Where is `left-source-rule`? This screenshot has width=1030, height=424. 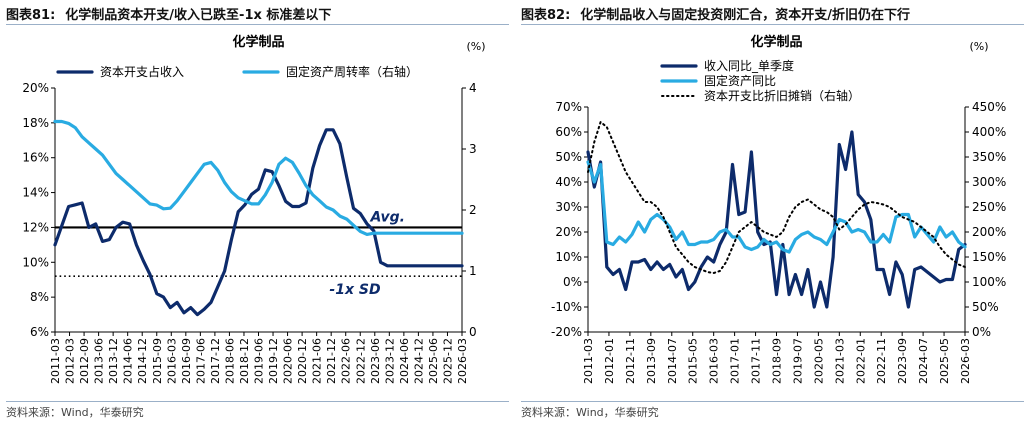 left-source-rule is located at coordinates (257, 401).